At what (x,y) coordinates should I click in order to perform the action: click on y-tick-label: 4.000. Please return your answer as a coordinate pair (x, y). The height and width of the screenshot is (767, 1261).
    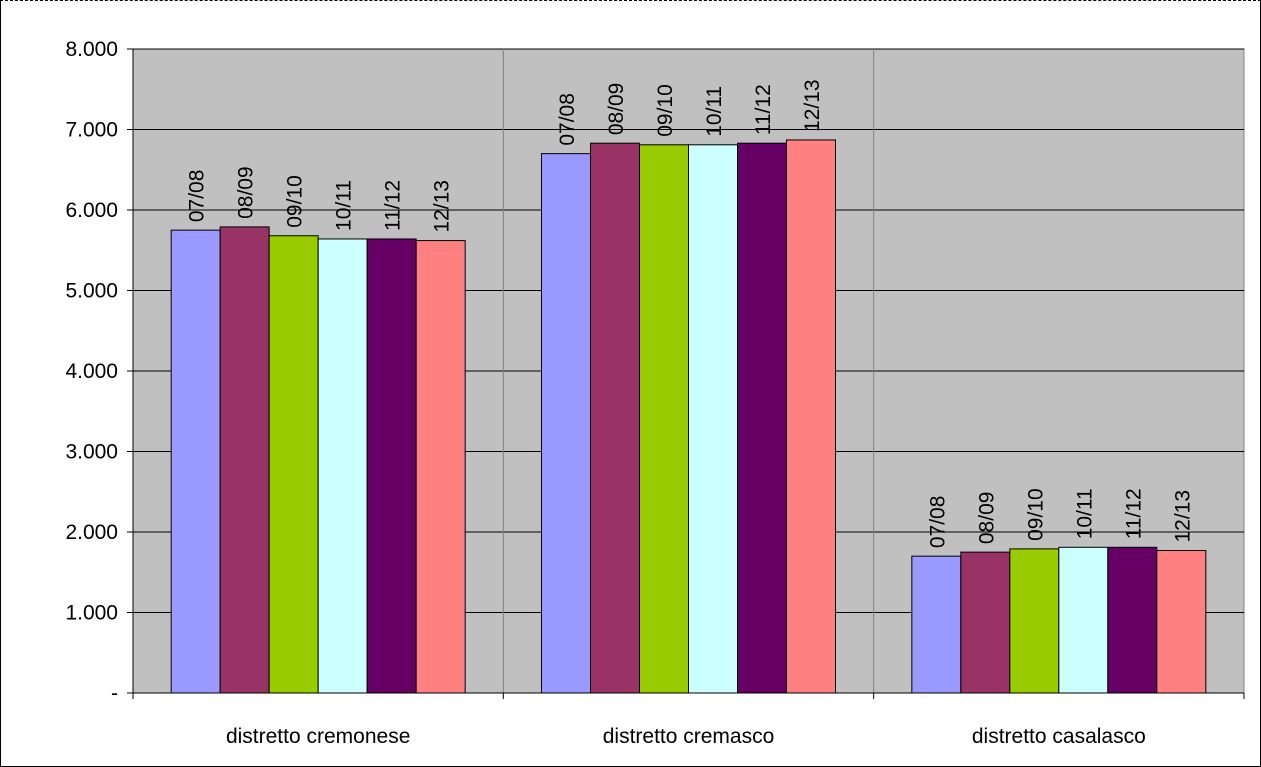
    Looking at the image, I should click on (91, 371).